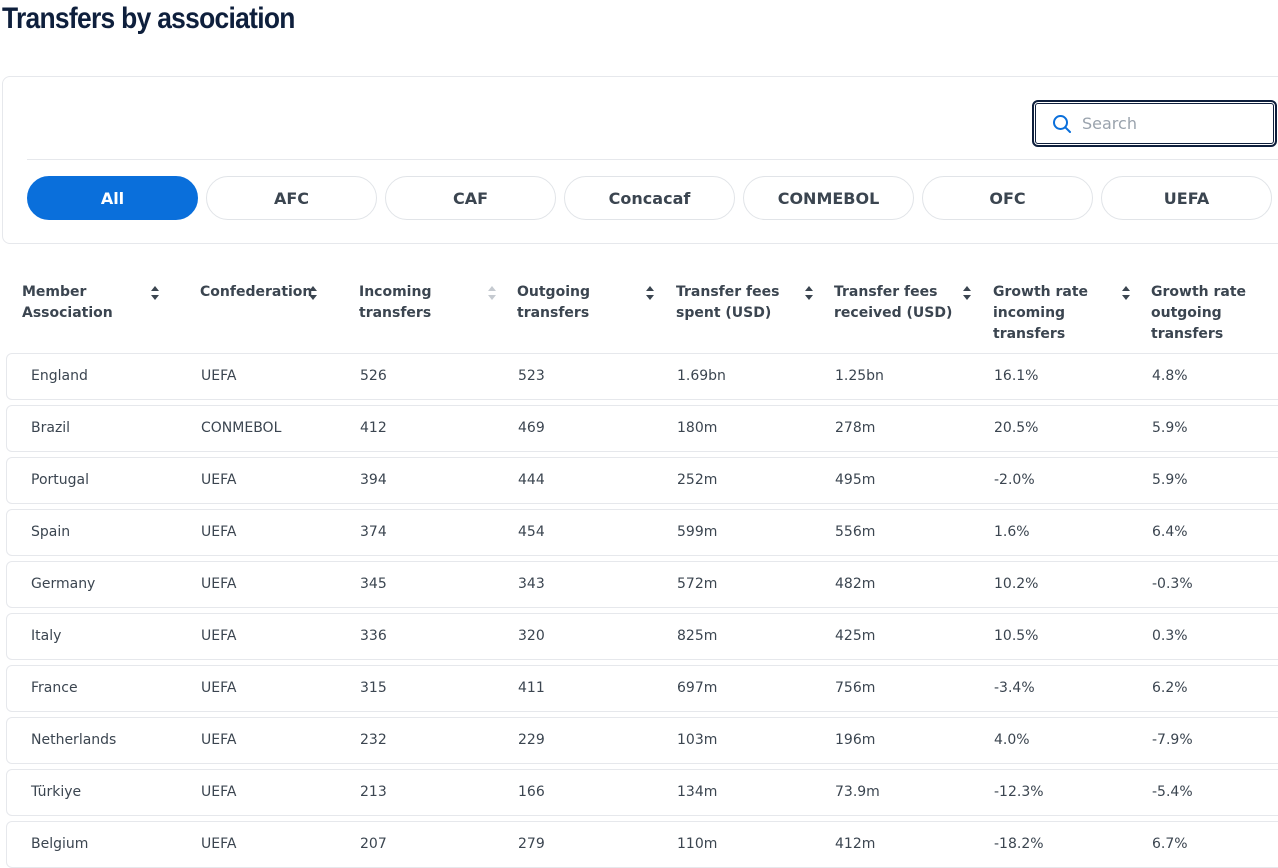 The image size is (1278, 868). I want to click on filter-tab: Concacaf, so click(649, 198).